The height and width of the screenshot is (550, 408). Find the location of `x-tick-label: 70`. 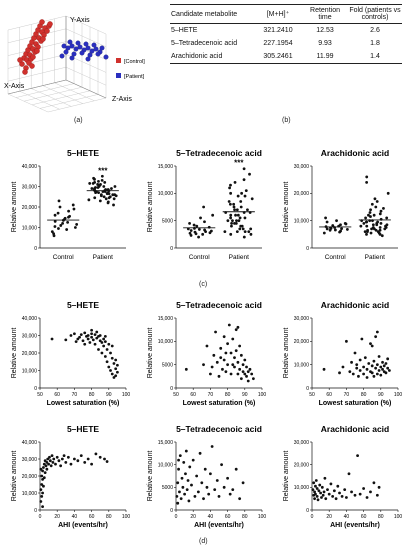

x-tick-label: 70 is located at coordinates (75, 395).